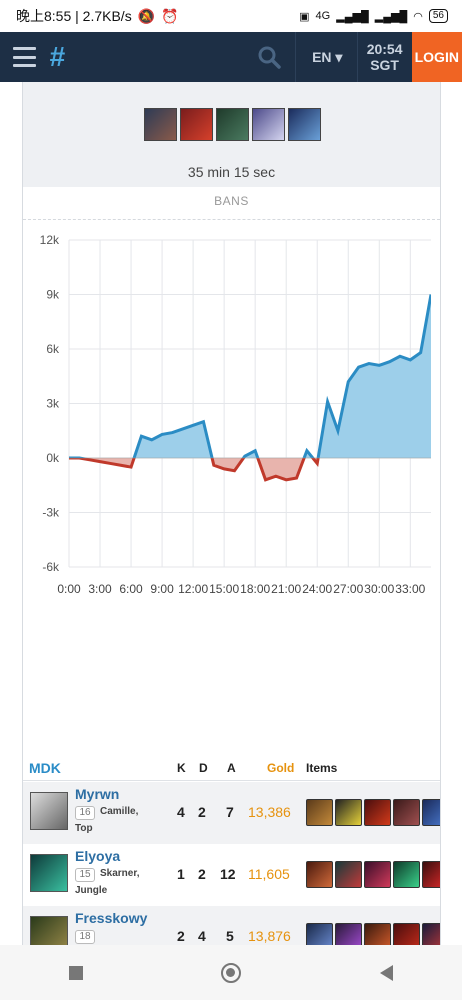 This screenshot has height=1000, width=462. Describe the element at coordinates (384, 65) in the screenshot. I see `clock-timezone: SGT` at that location.